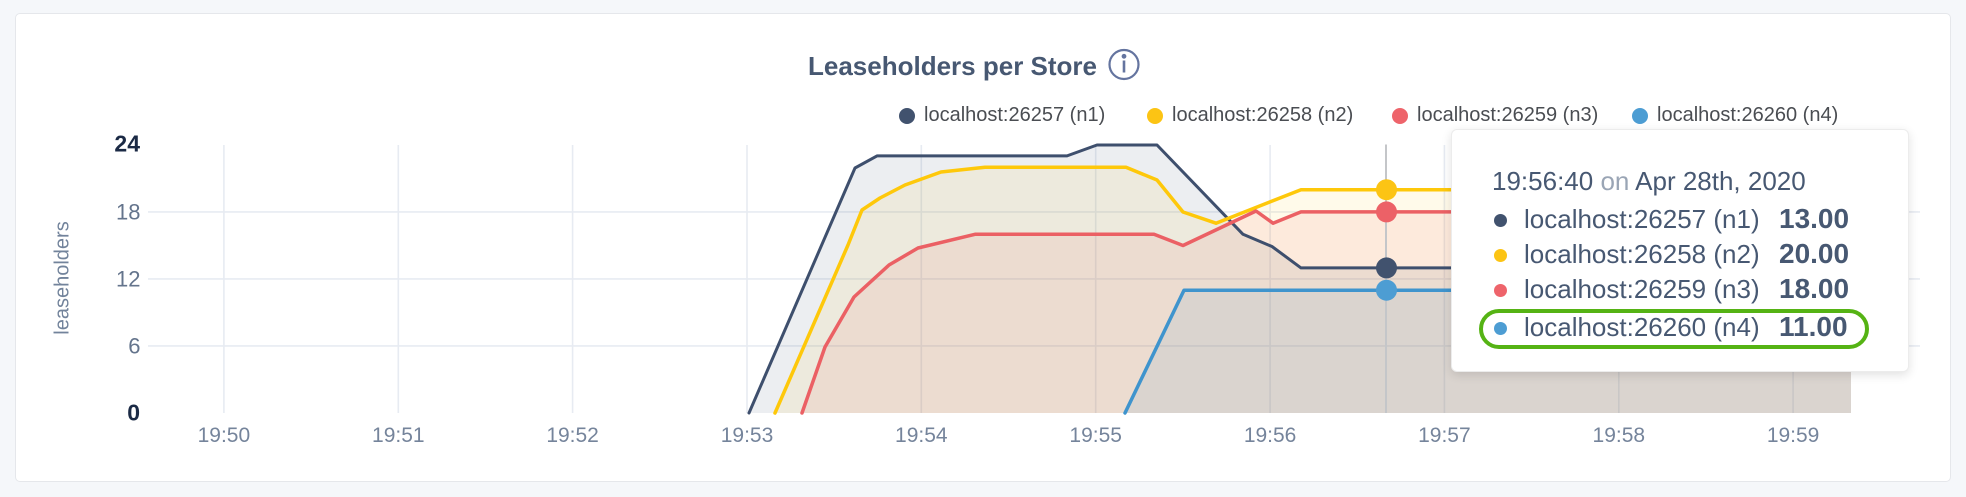 Image resolution: width=1966 pixels, height=497 pixels. Describe the element at coordinates (572, 435) in the screenshot. I see `svg-text: 19:52` at that location.